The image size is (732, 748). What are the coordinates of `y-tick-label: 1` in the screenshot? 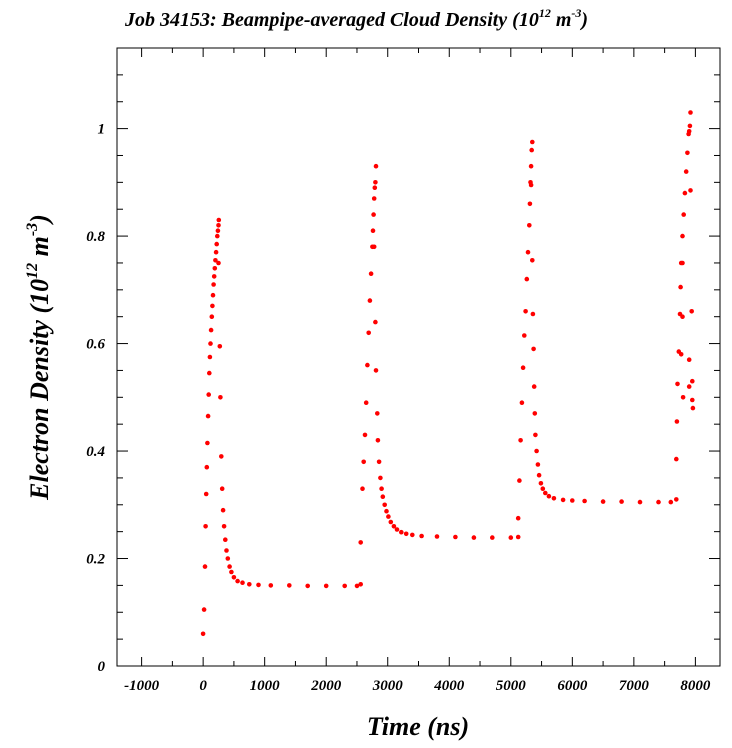 It's located at (102, 130).